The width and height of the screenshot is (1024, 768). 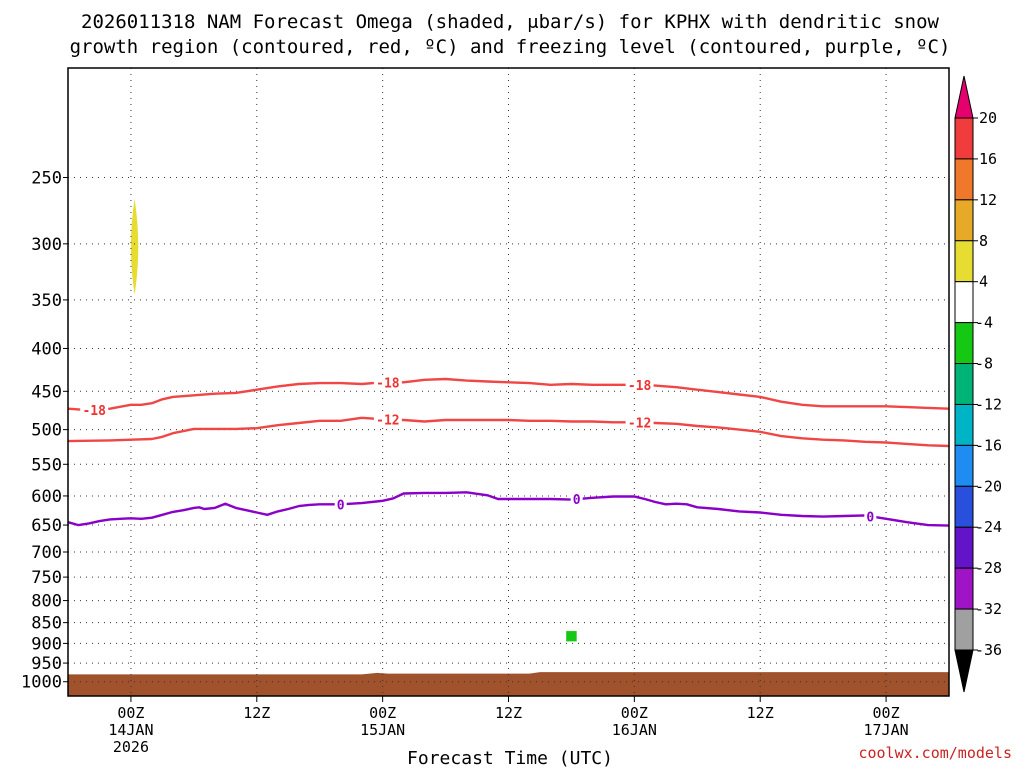 What do you see at coordinates (571, 636) in the screenshot?
I see `omega-downward-motion-region` at bounding box center [571, 636].